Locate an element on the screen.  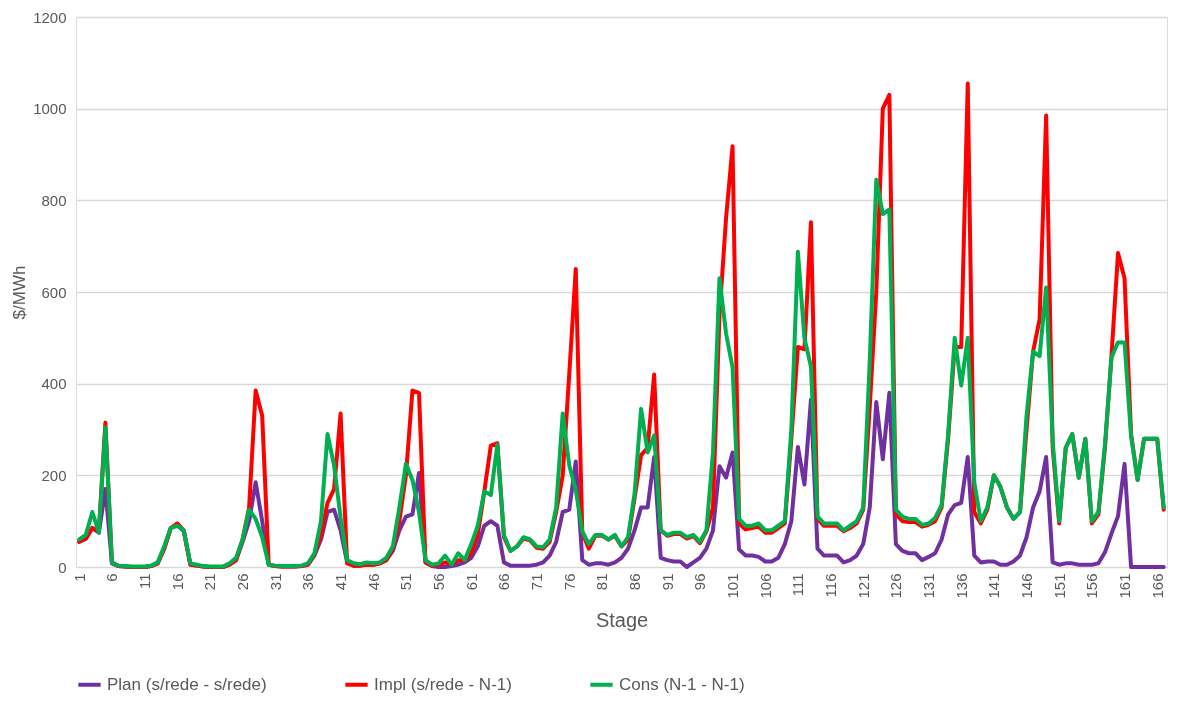
x-tick-label: 1 is located at coordinates (79, 577).